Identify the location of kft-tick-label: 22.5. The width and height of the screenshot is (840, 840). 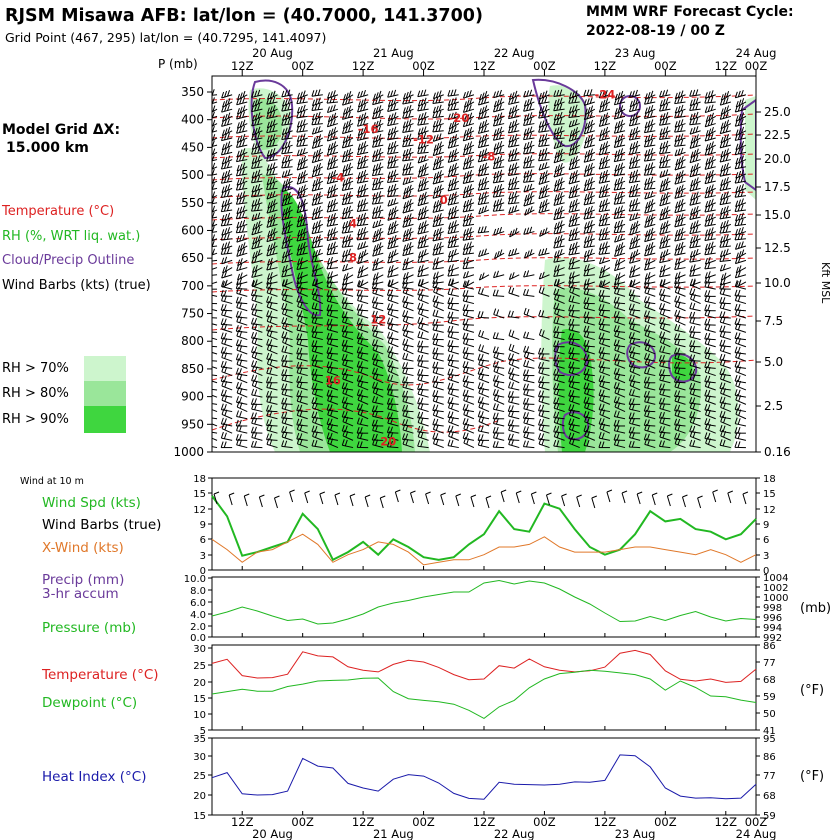
(777, 135).